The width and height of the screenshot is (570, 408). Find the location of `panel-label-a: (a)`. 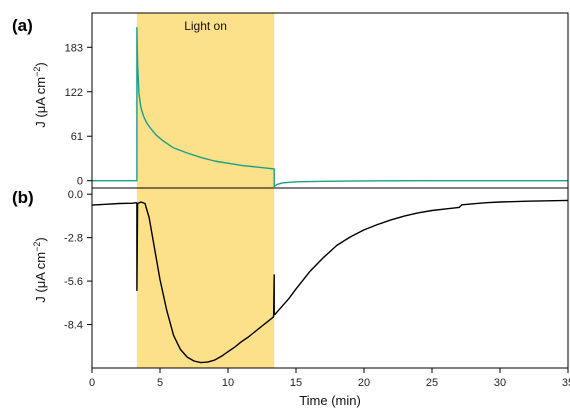

panel-label-a: (a) is located at coordinates (22, 25).